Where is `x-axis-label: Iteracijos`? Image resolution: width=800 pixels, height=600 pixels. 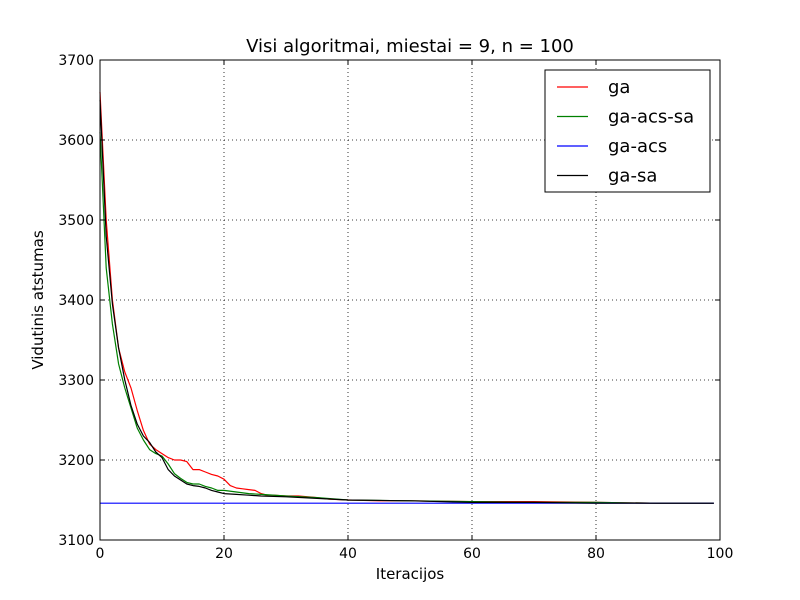 x-axis-label: Iteracijos is located at coordinates (410, 574).